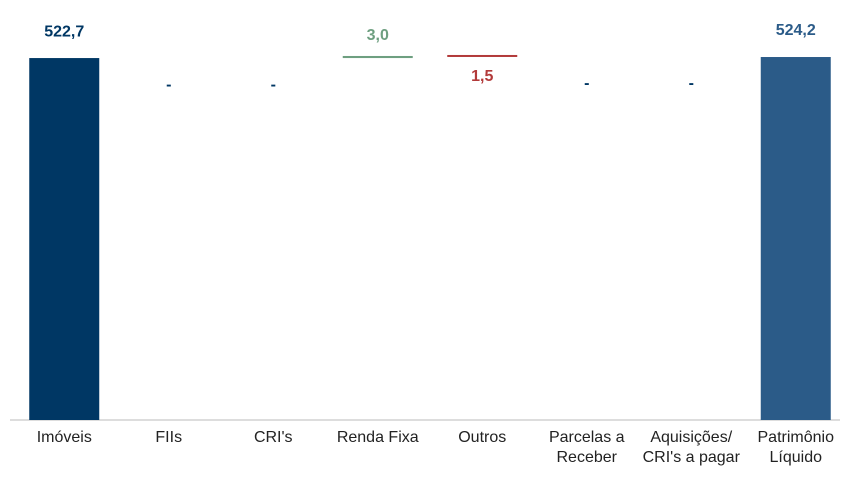  I want to click on x-tick-label: Renda Fixa, so click(377, 437).